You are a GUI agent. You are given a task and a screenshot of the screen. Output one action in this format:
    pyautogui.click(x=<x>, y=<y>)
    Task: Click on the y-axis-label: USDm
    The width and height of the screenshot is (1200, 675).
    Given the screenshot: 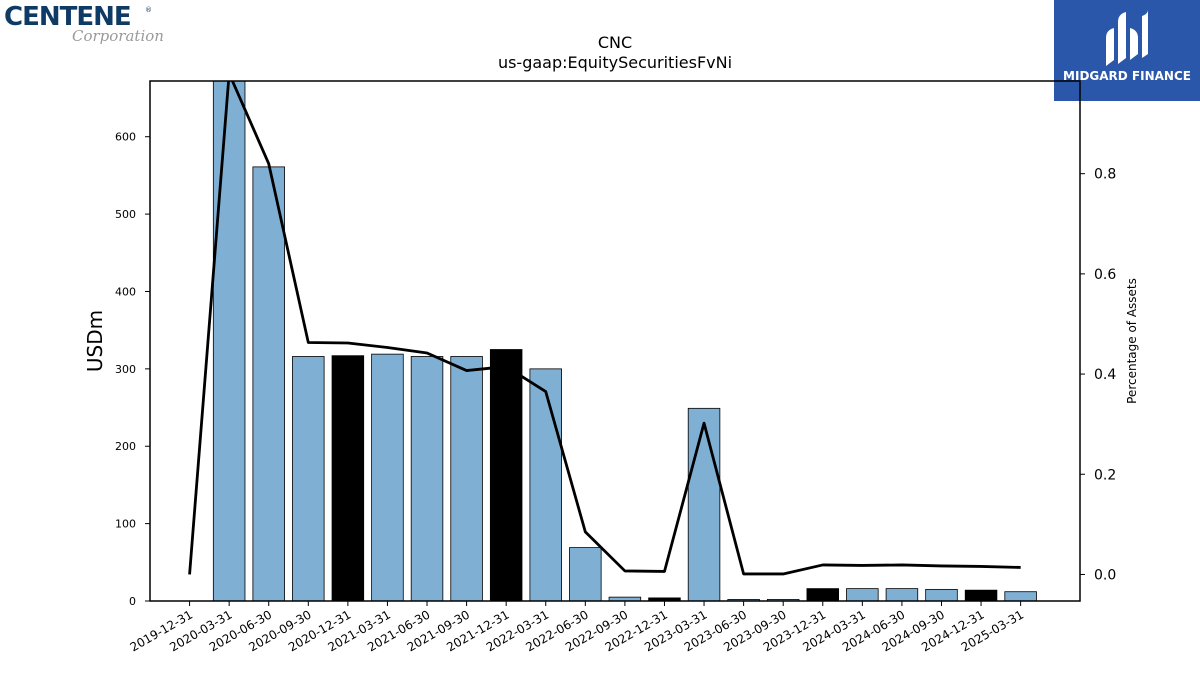 What is the action you would take?
    pyautogui.click(x=95, y=341)
    